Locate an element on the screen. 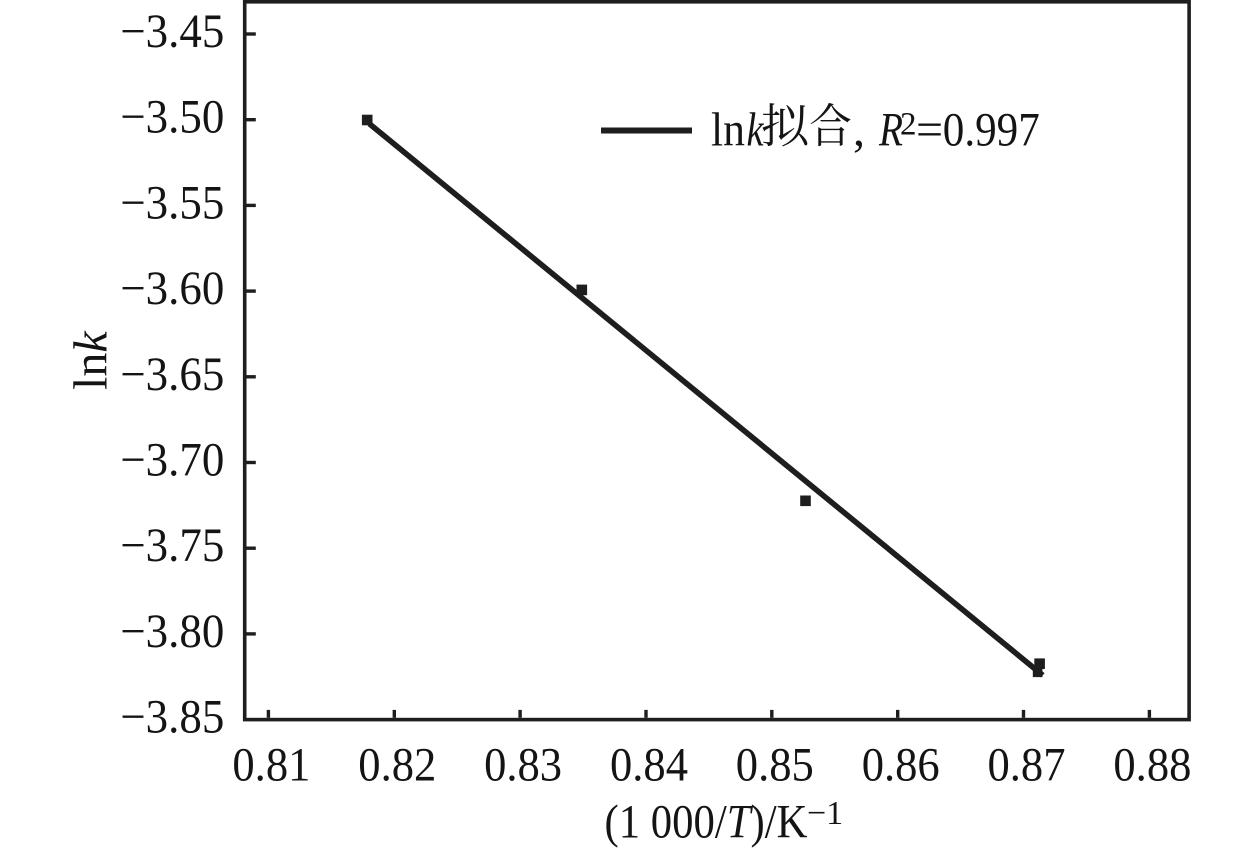 The image size is (1259, 851). svg-text: 0.85 is located at coordinates (775, 765).